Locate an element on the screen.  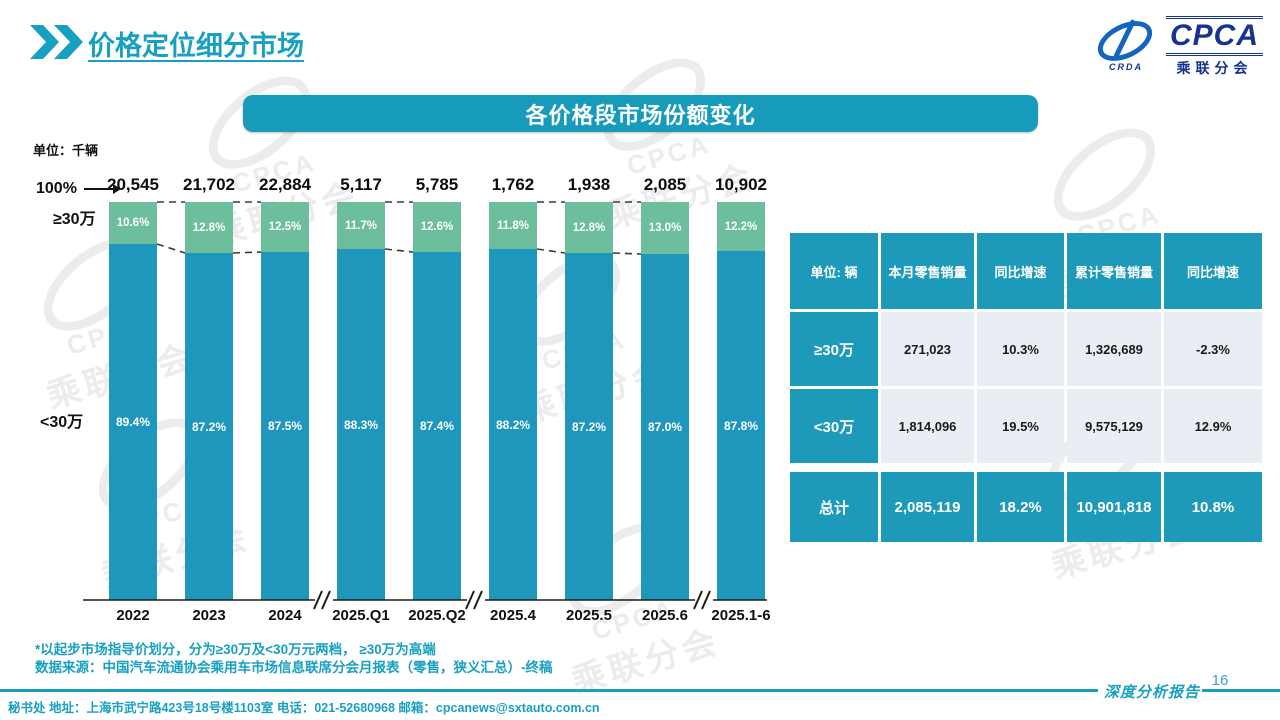
bar-total-label: 1,762 is located at coordinates (513, 184).